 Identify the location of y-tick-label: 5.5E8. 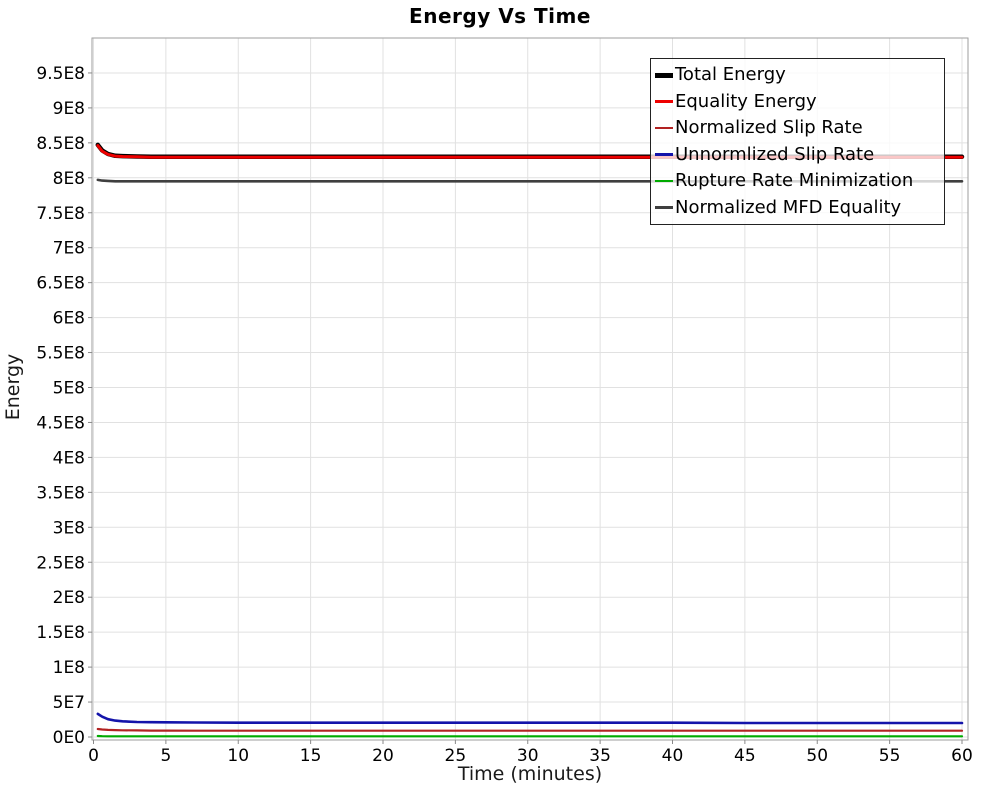
(60, 354).